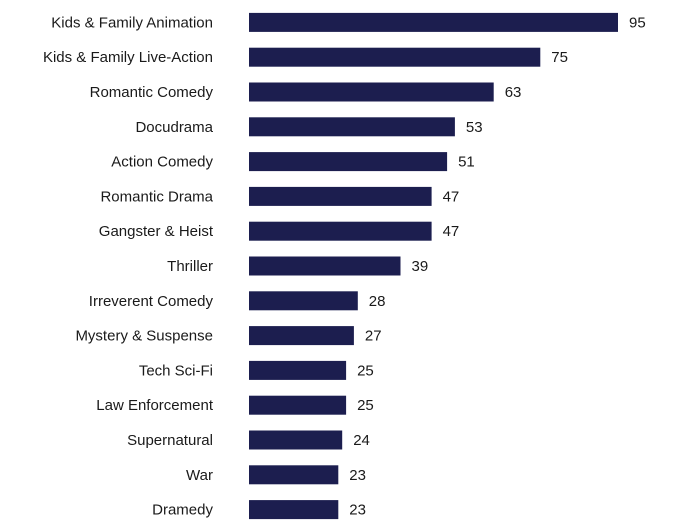  Describe the element at coordinates (132, 22) in the screenshot. I see `category-label: Kids & Family Animation` at that location.